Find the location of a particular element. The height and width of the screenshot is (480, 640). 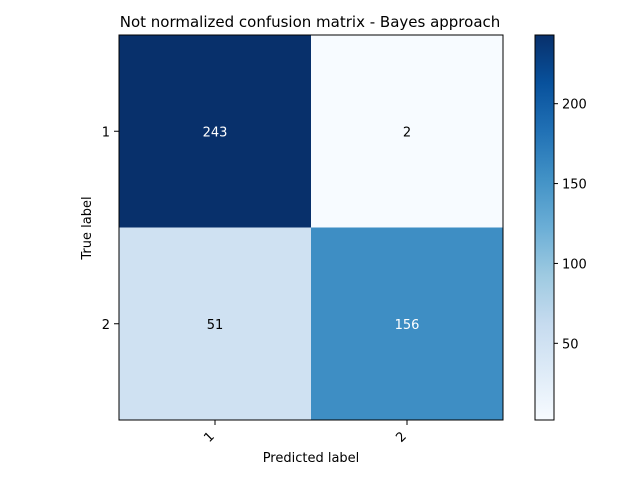

x-tick-label: 2 is located at coordinates (401, 437).